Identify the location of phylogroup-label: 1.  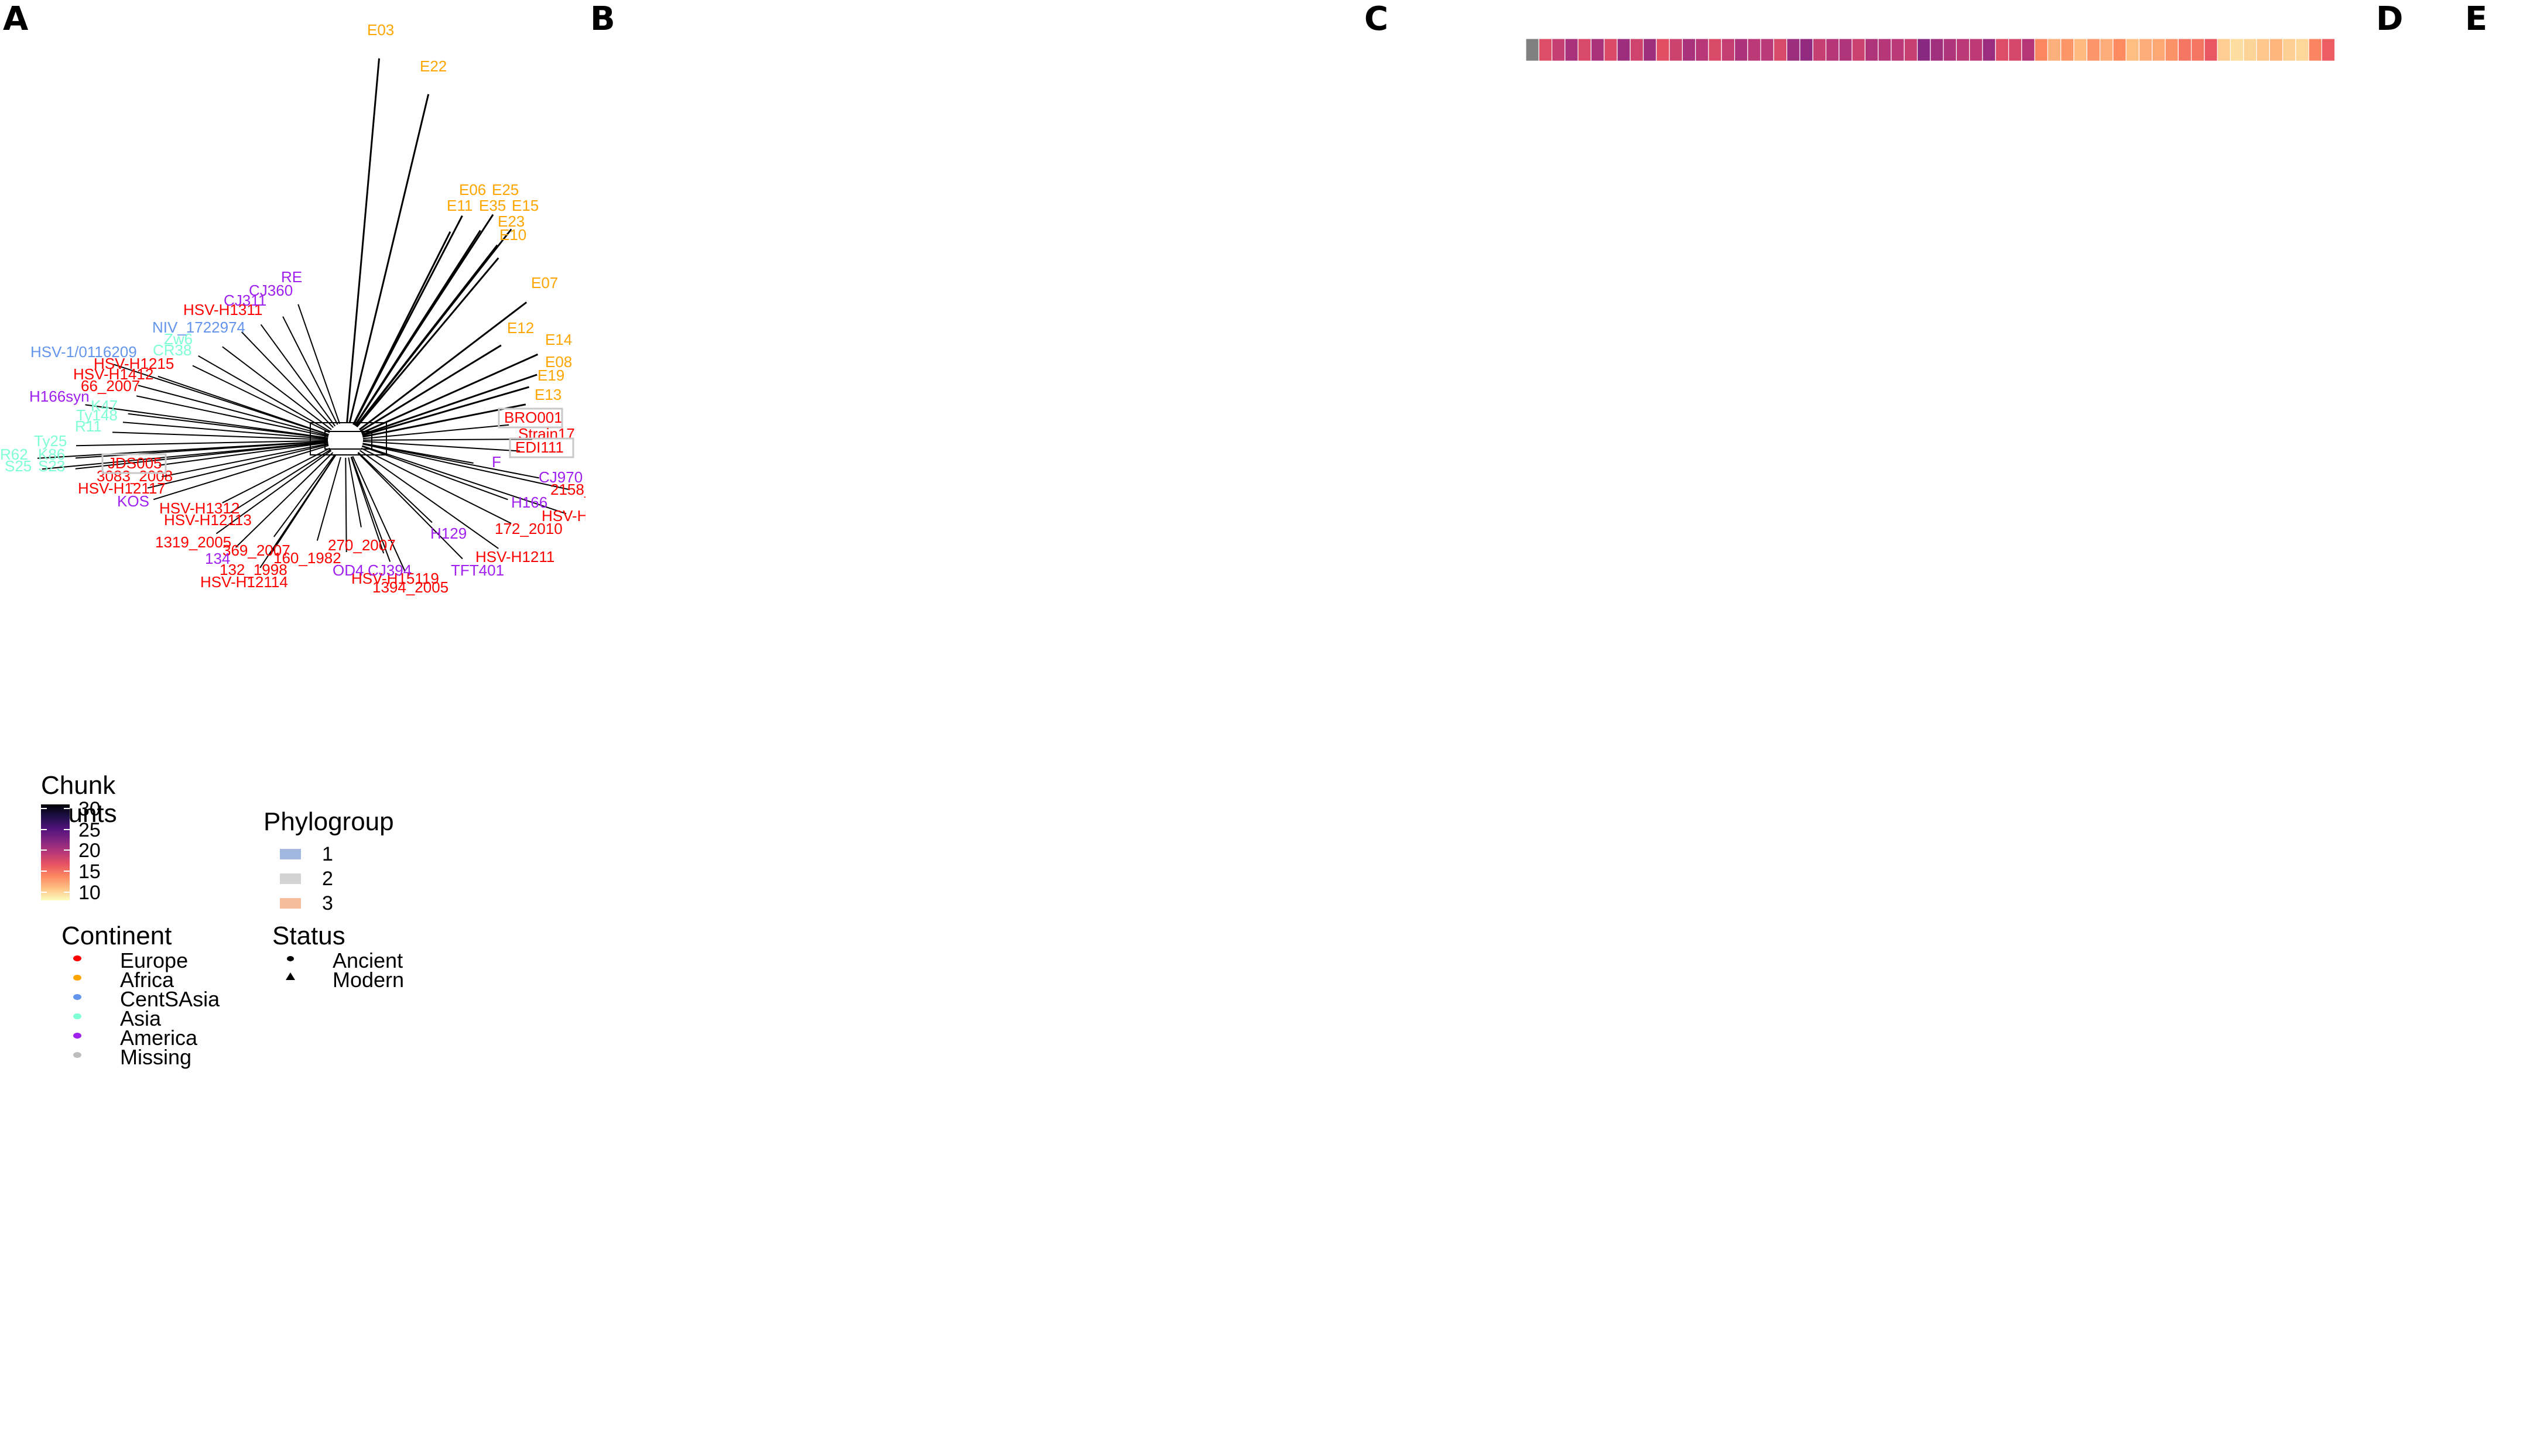
(327, 854).